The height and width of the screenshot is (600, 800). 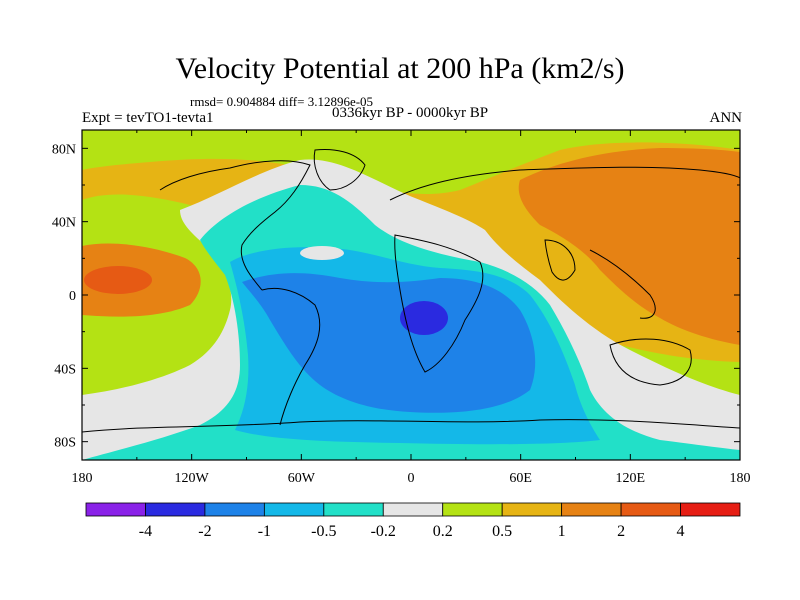 I want to click on coast-antarctica, so click(x=411, y=426).